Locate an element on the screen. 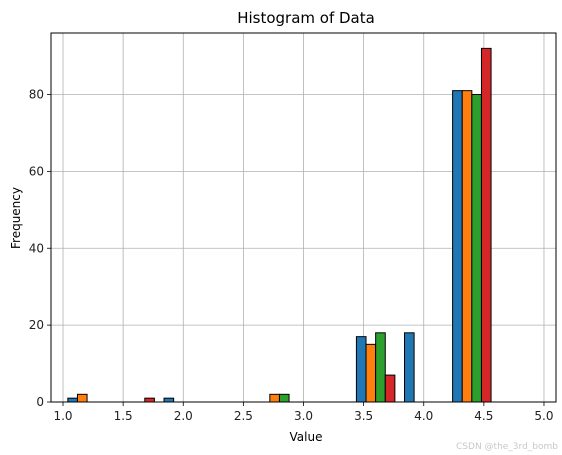 The width and height of the screenshot is (562, 455). watermark: CSDN @the_3rd_bomb is located at coordinates (507, 447).